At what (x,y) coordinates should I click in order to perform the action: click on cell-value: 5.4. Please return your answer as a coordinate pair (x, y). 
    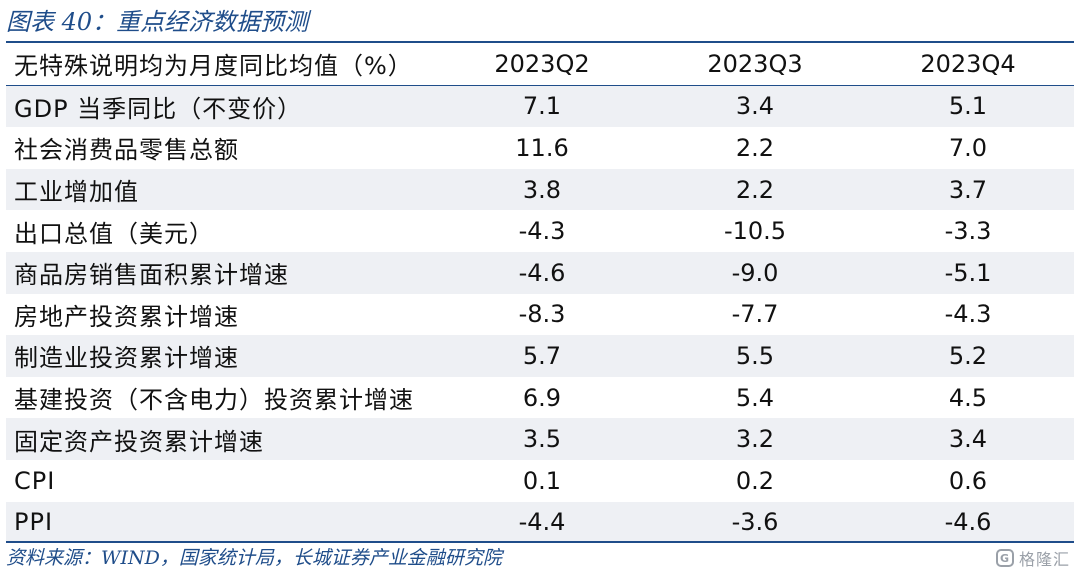
    Looking at the image, I should click on (755, 397).